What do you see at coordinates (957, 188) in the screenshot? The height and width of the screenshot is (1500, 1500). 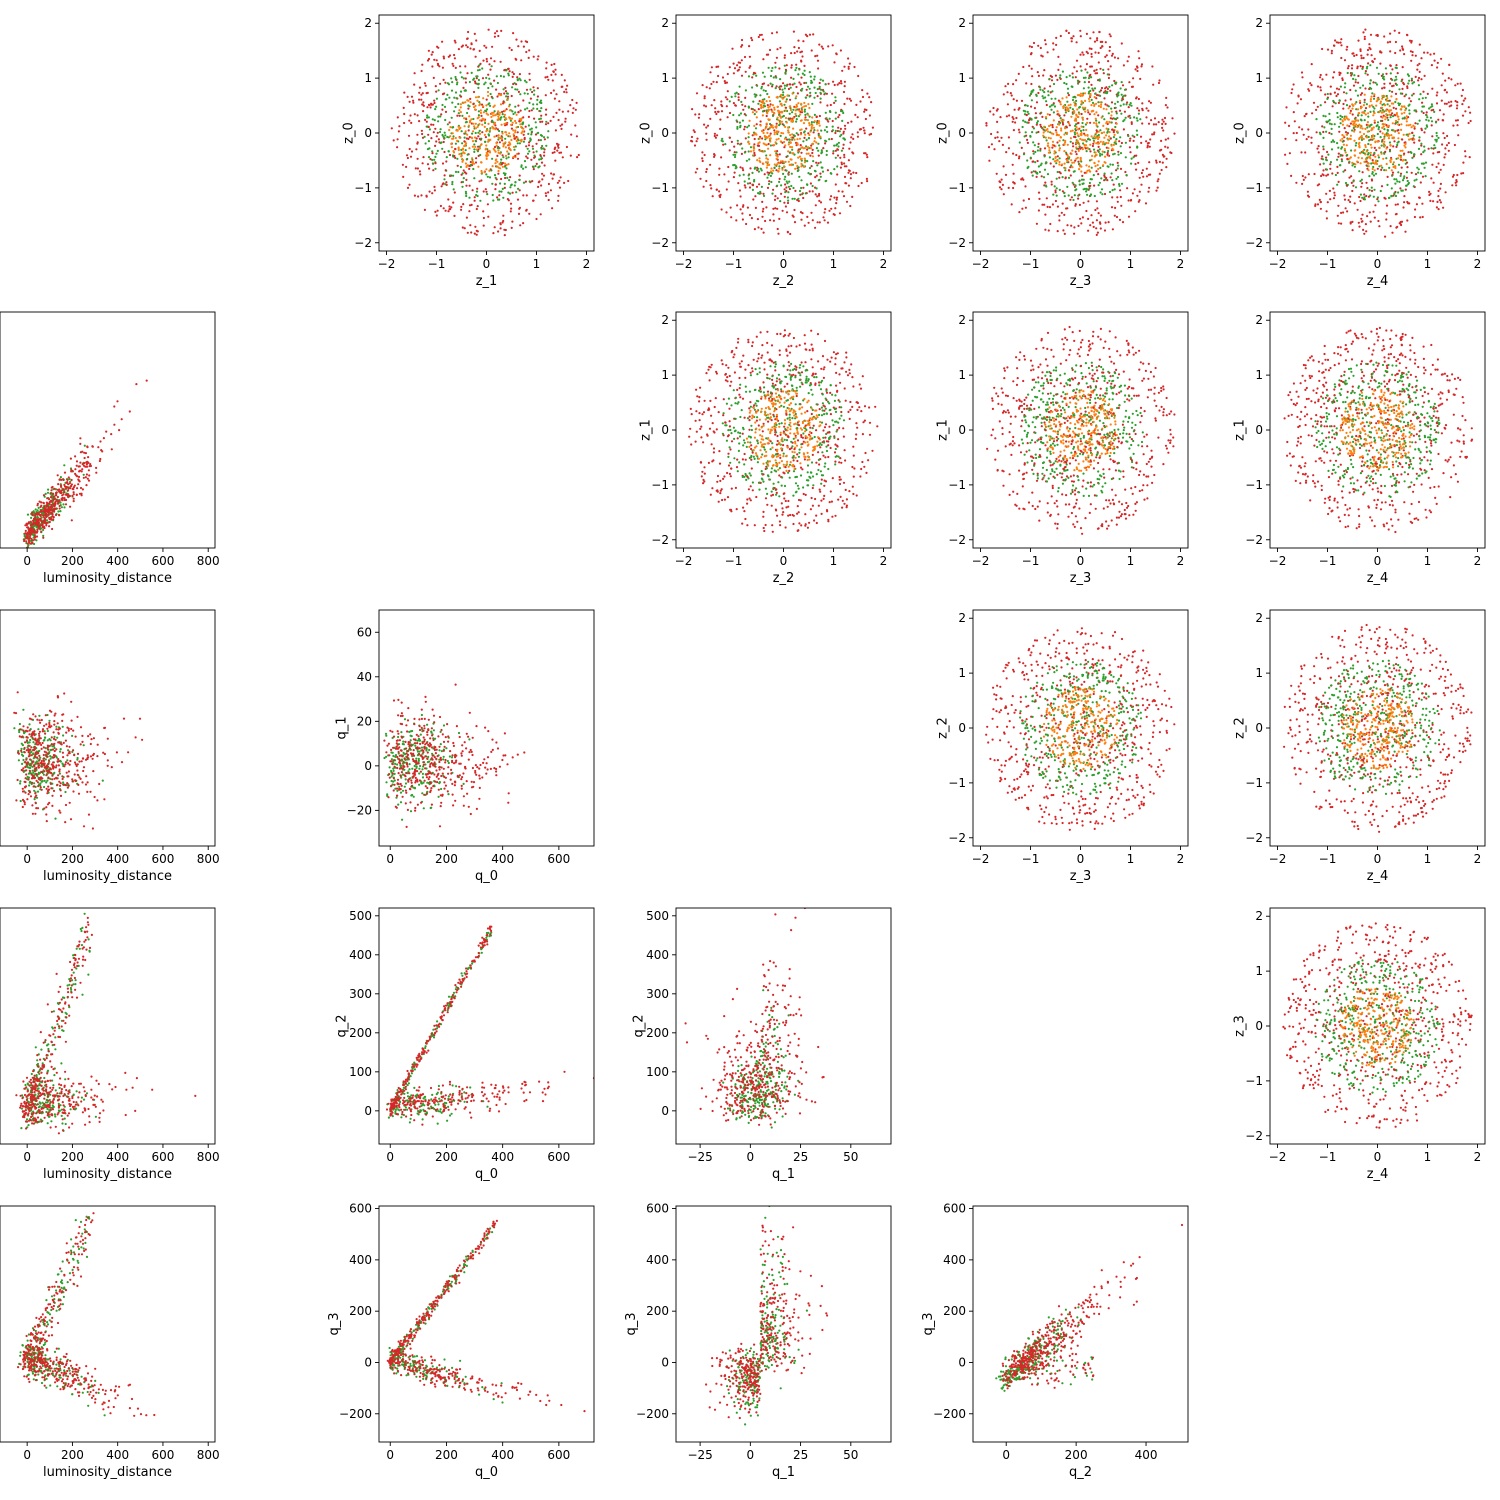 I see `y-tick-label: −1` at bounding box center [957, 188].